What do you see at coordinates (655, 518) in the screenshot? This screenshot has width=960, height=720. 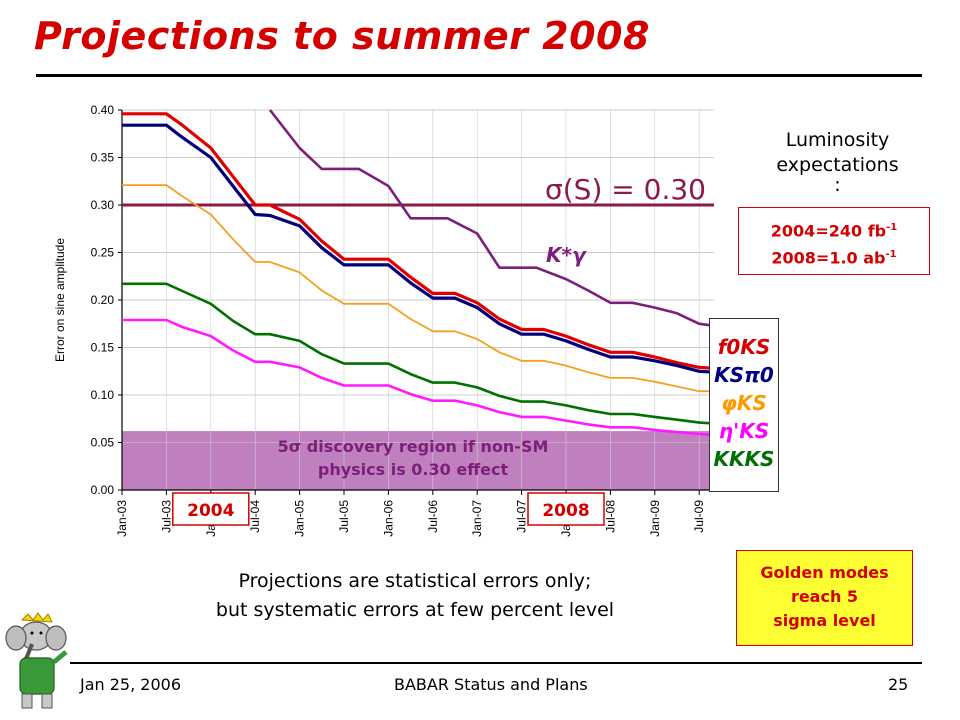 I see `x-tick-label: Jan-09` at bounding box center [655, 518].